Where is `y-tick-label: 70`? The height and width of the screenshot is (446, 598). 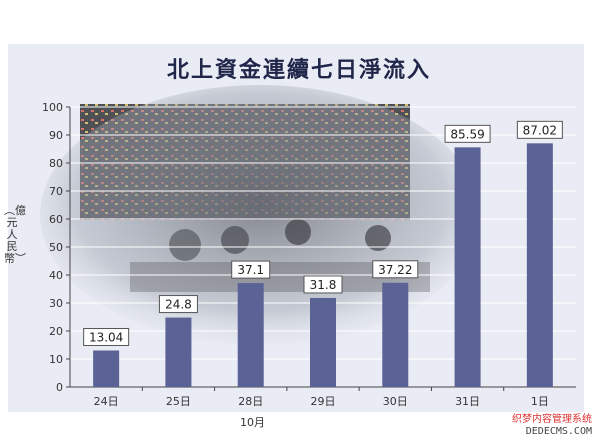
y-tick-label: 70 is located at coordinates (56, 191).